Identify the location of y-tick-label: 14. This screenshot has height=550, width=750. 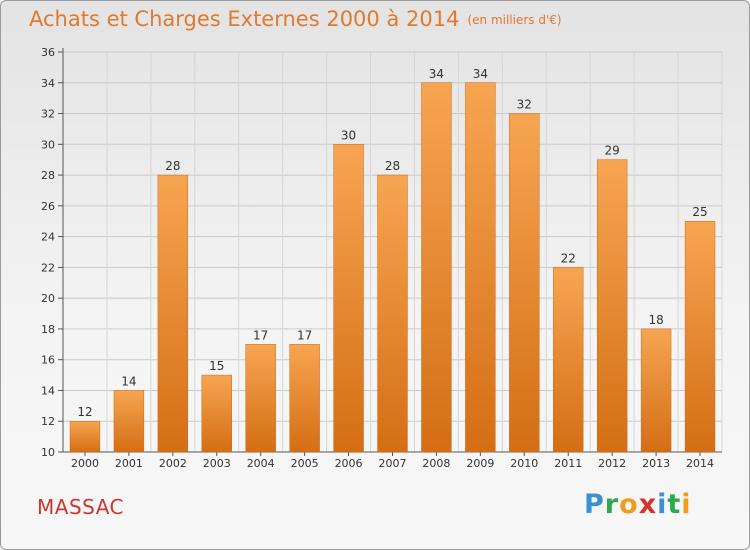
(48, 390).